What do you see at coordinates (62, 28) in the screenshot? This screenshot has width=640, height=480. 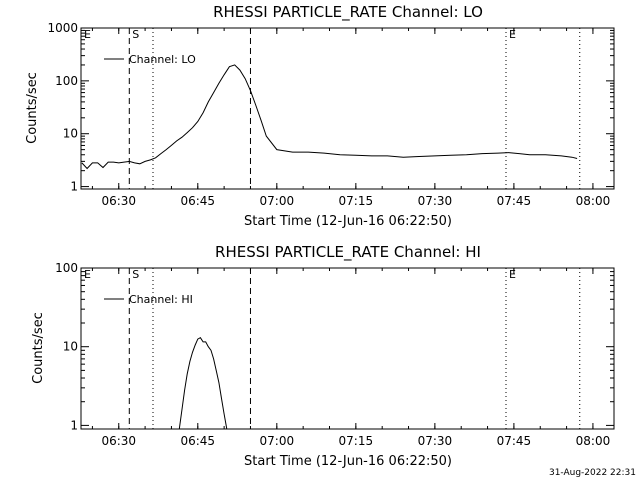 I see `y-tick-label: 1000` at bounding box center [62, 28].